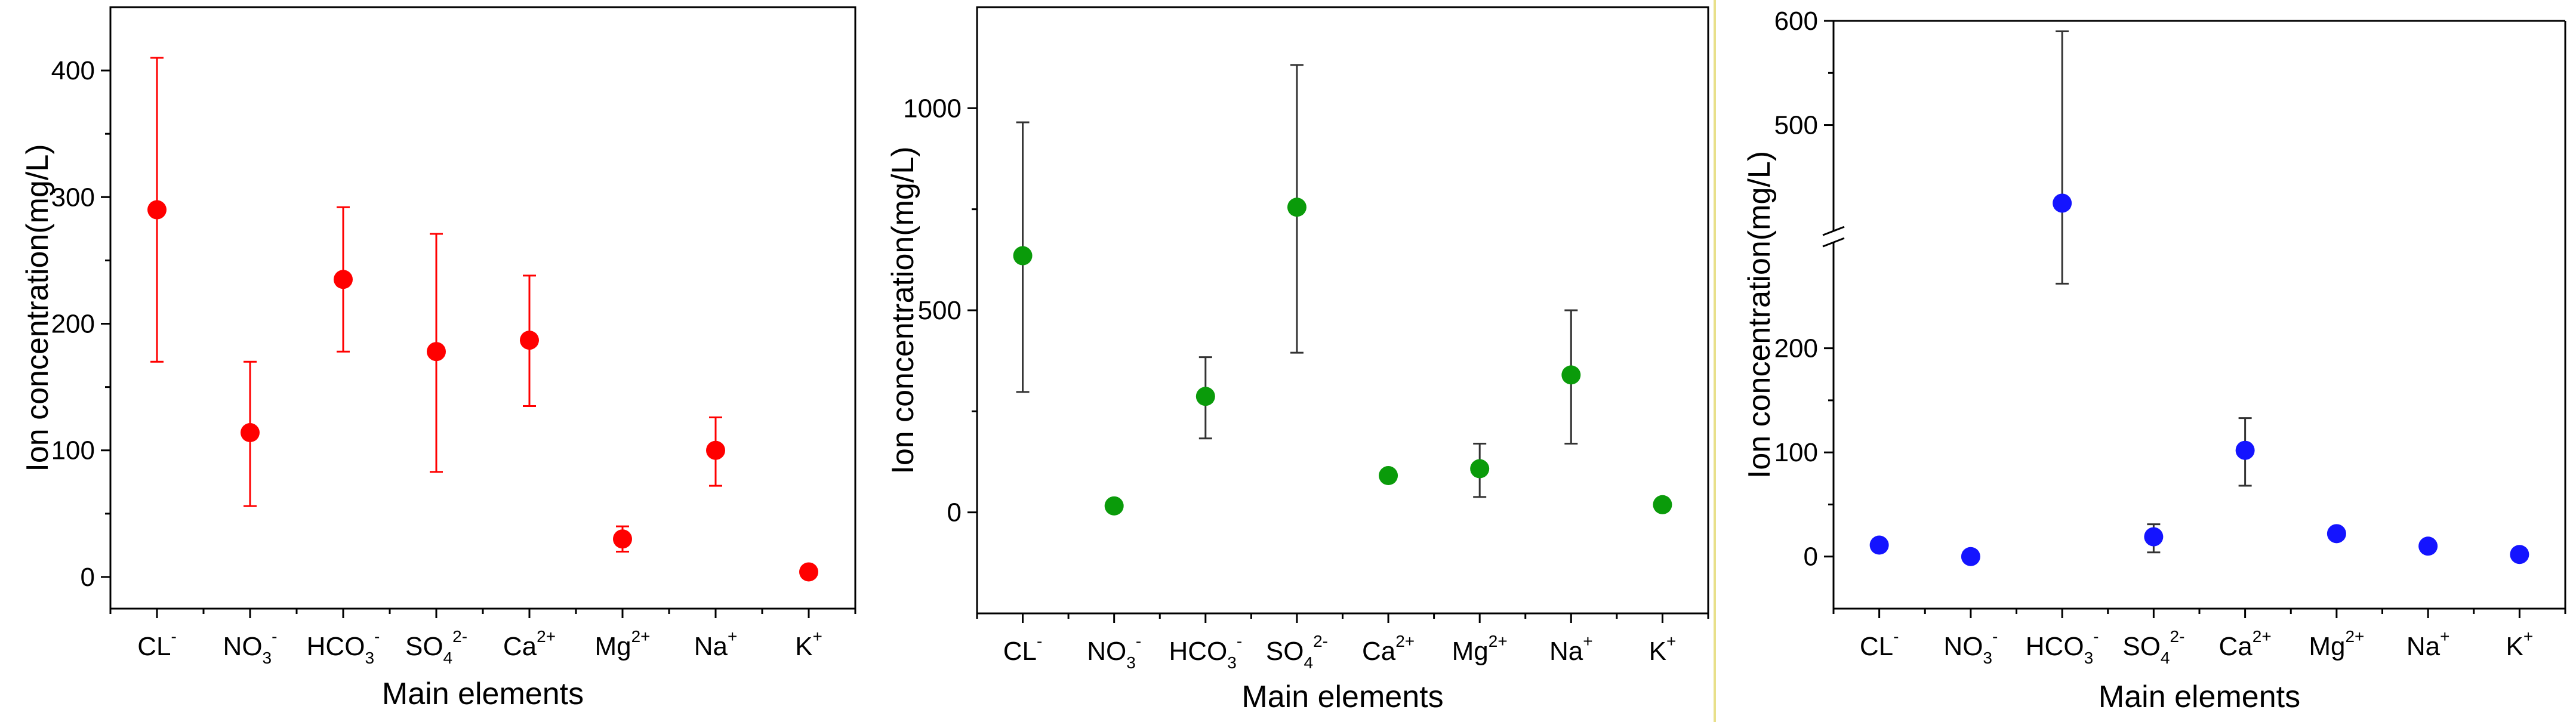  Describe the element at coordinates (73, 70) in the screenshot. I see `y-tick-label: 400` at that location.